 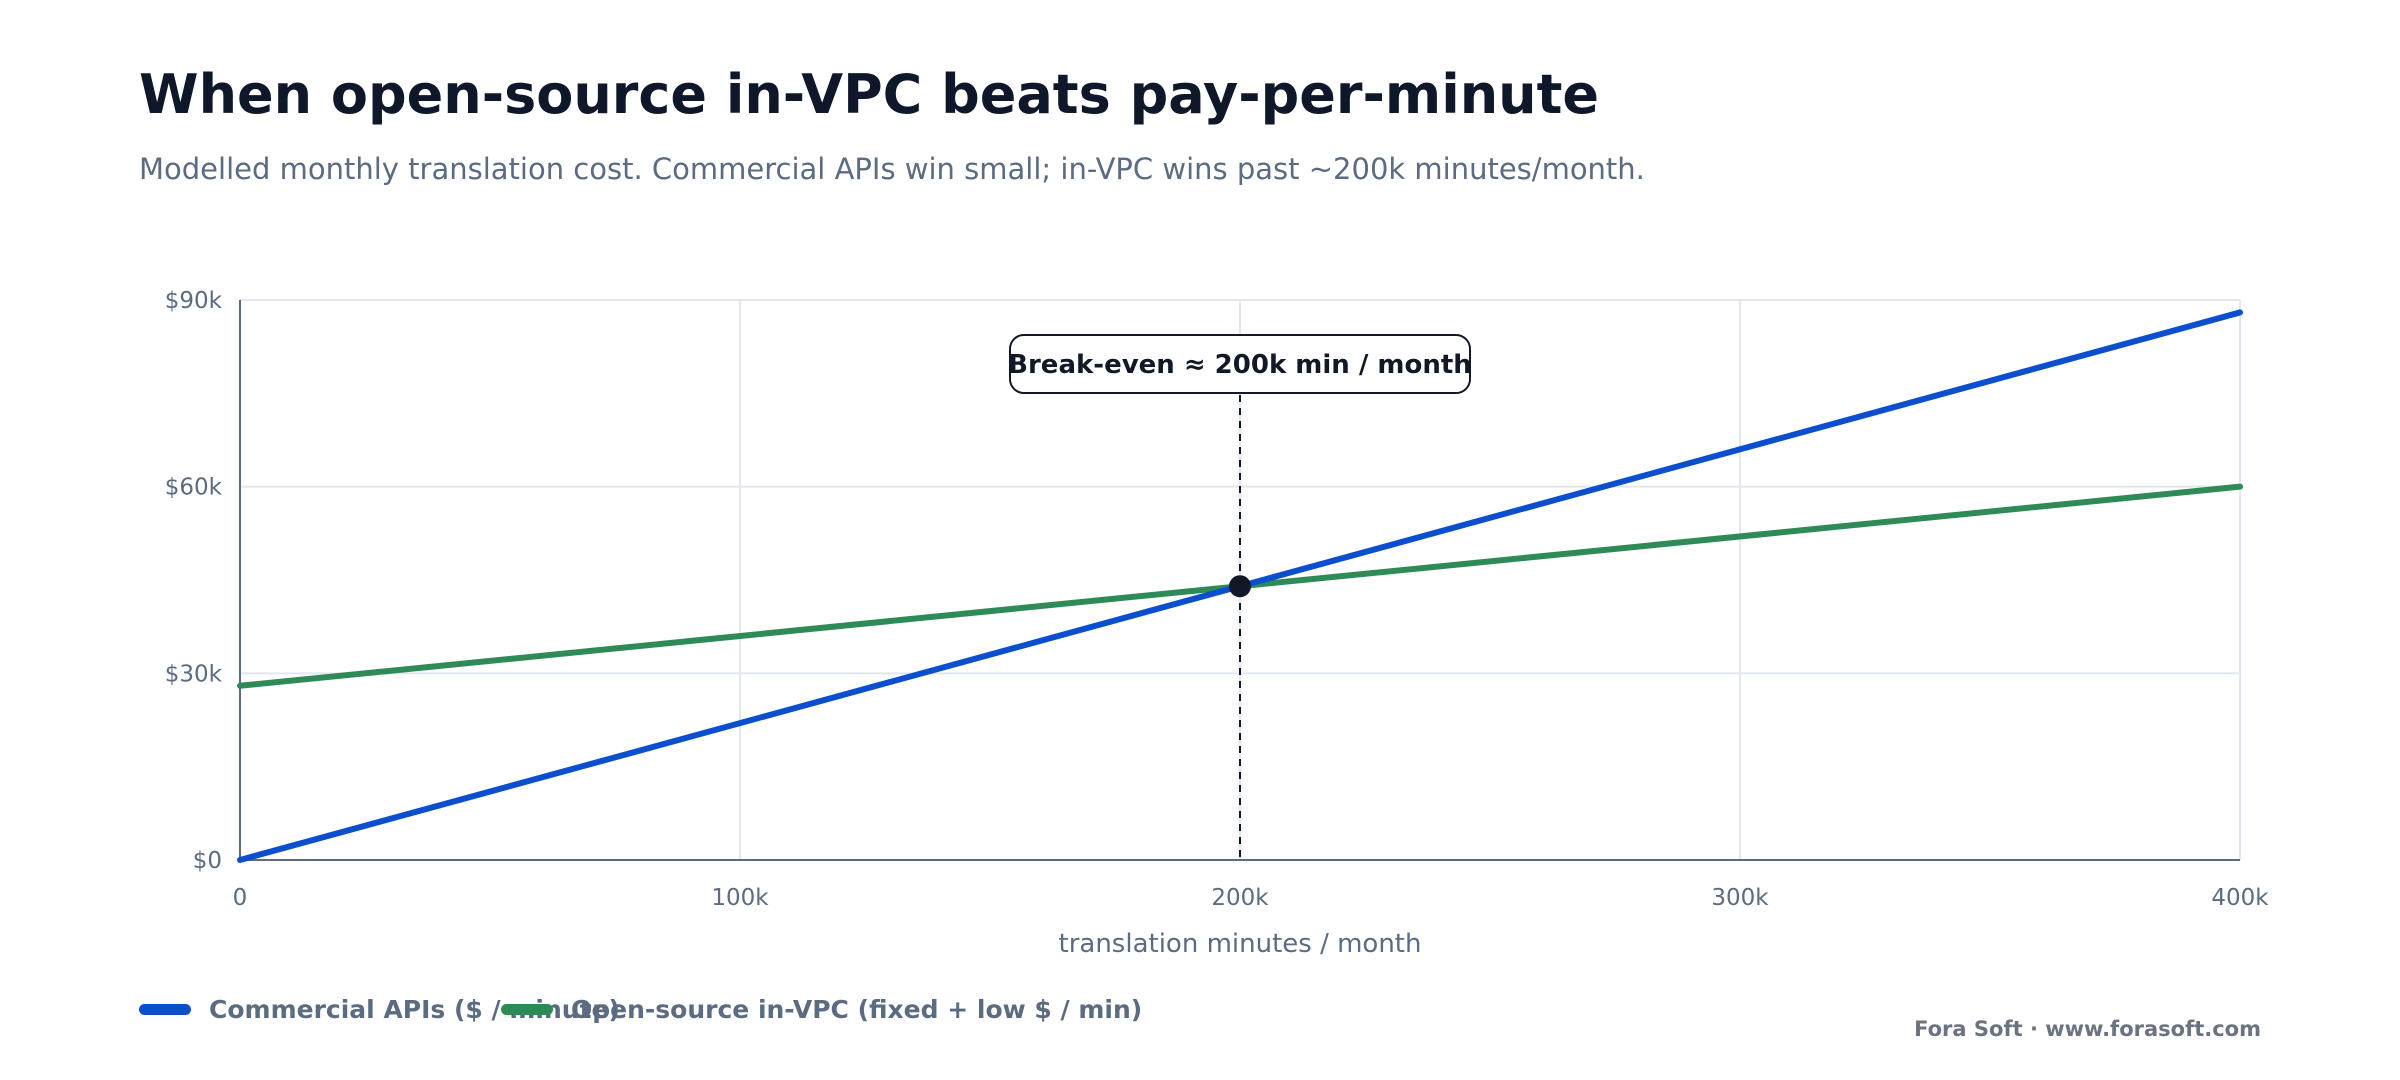 I want to click on x-tick-label: 400k, so click(x=2240, y=898).